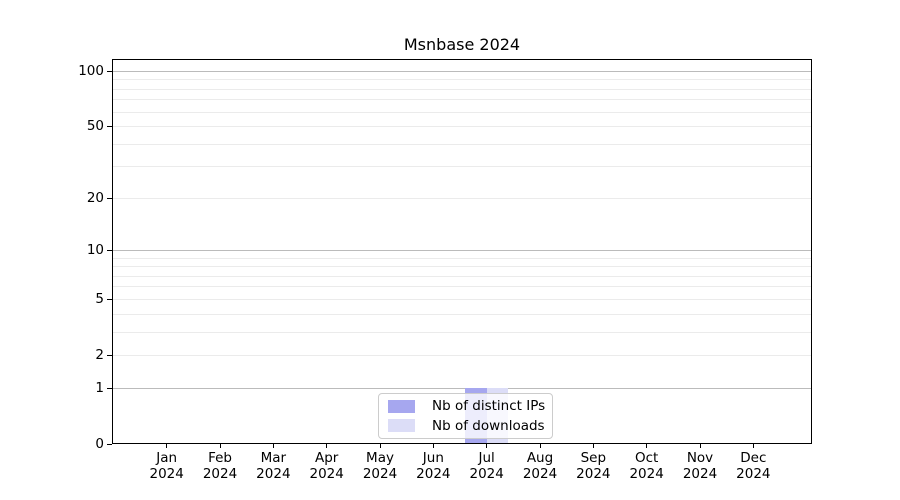 The height and width of the screenshot is (500, 900). What do you see at coordinates (488, 425) in the screenshot?
I see `legend-label: Nb of downloads` at bounding box center [488, 425].